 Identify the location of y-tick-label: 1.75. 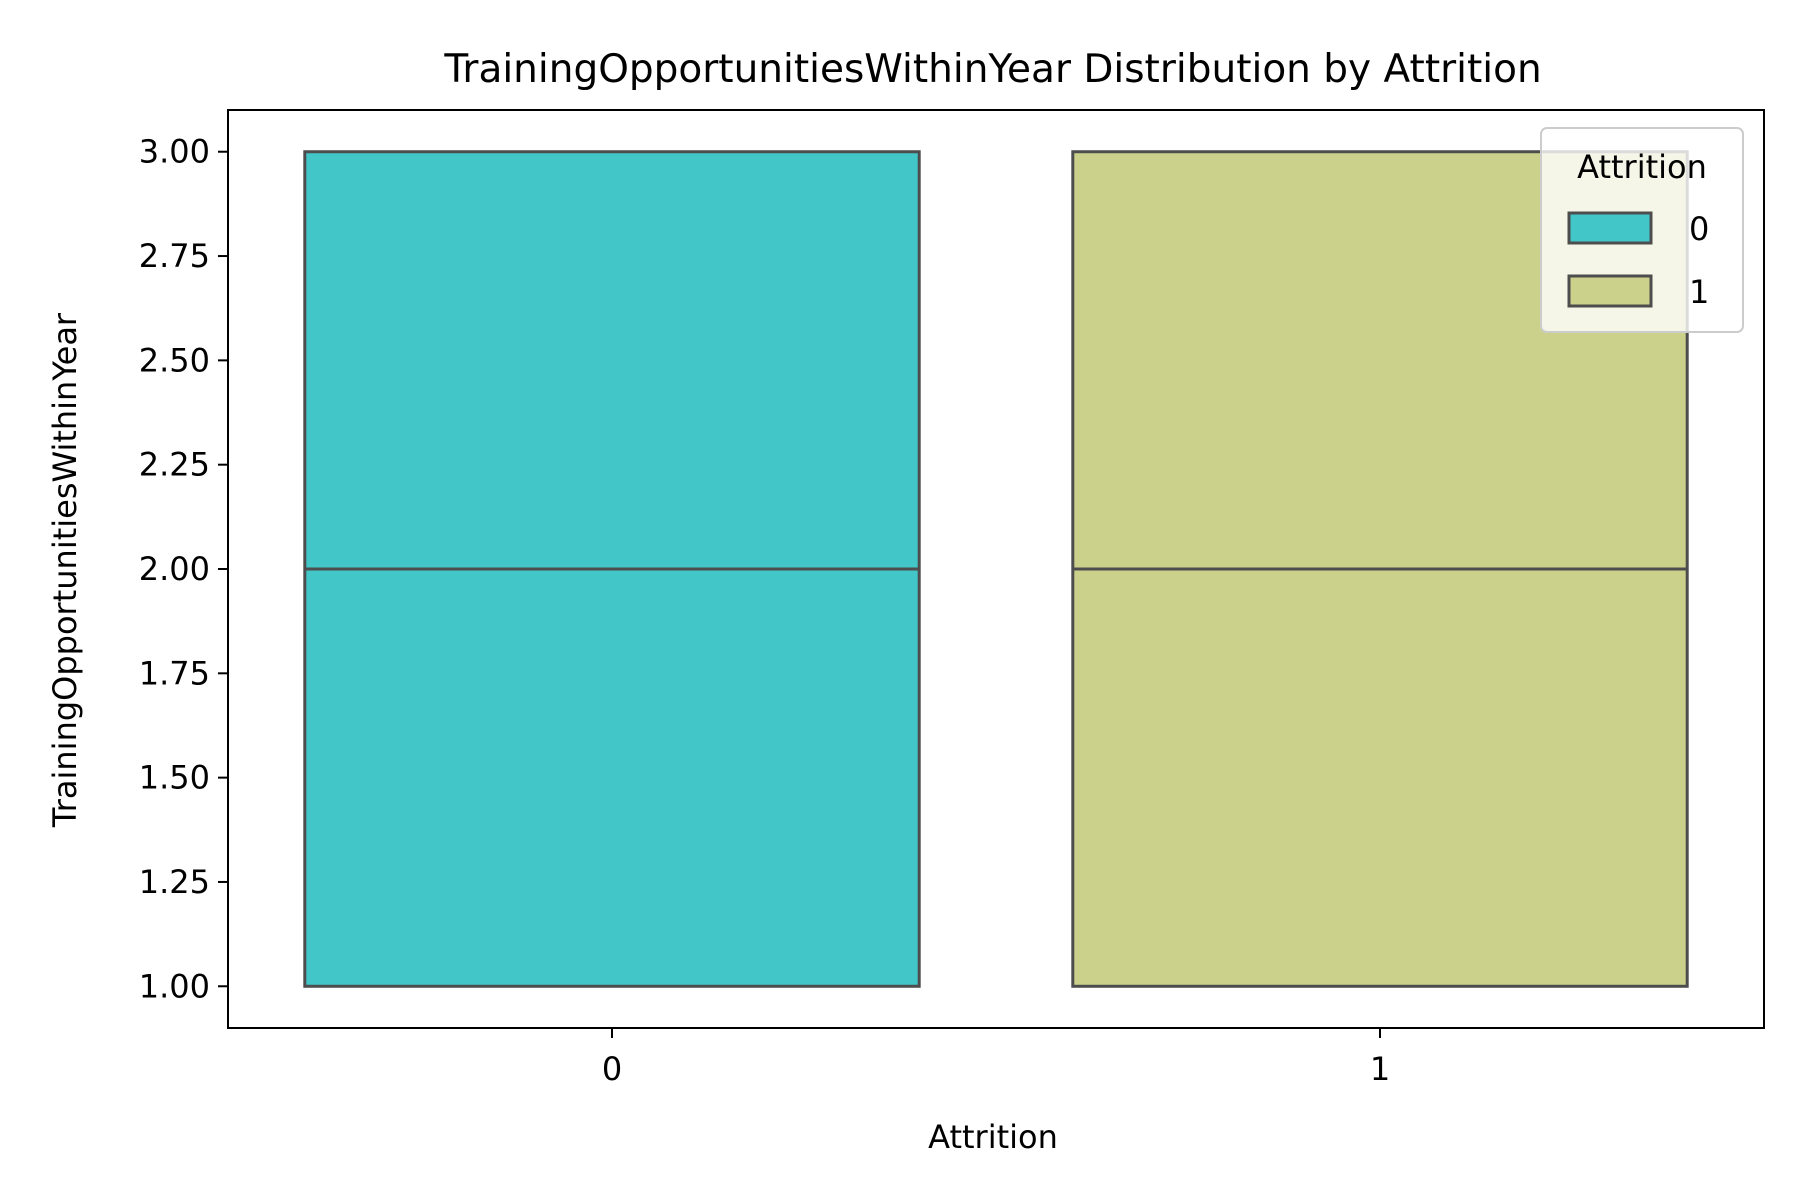
(174, 673).